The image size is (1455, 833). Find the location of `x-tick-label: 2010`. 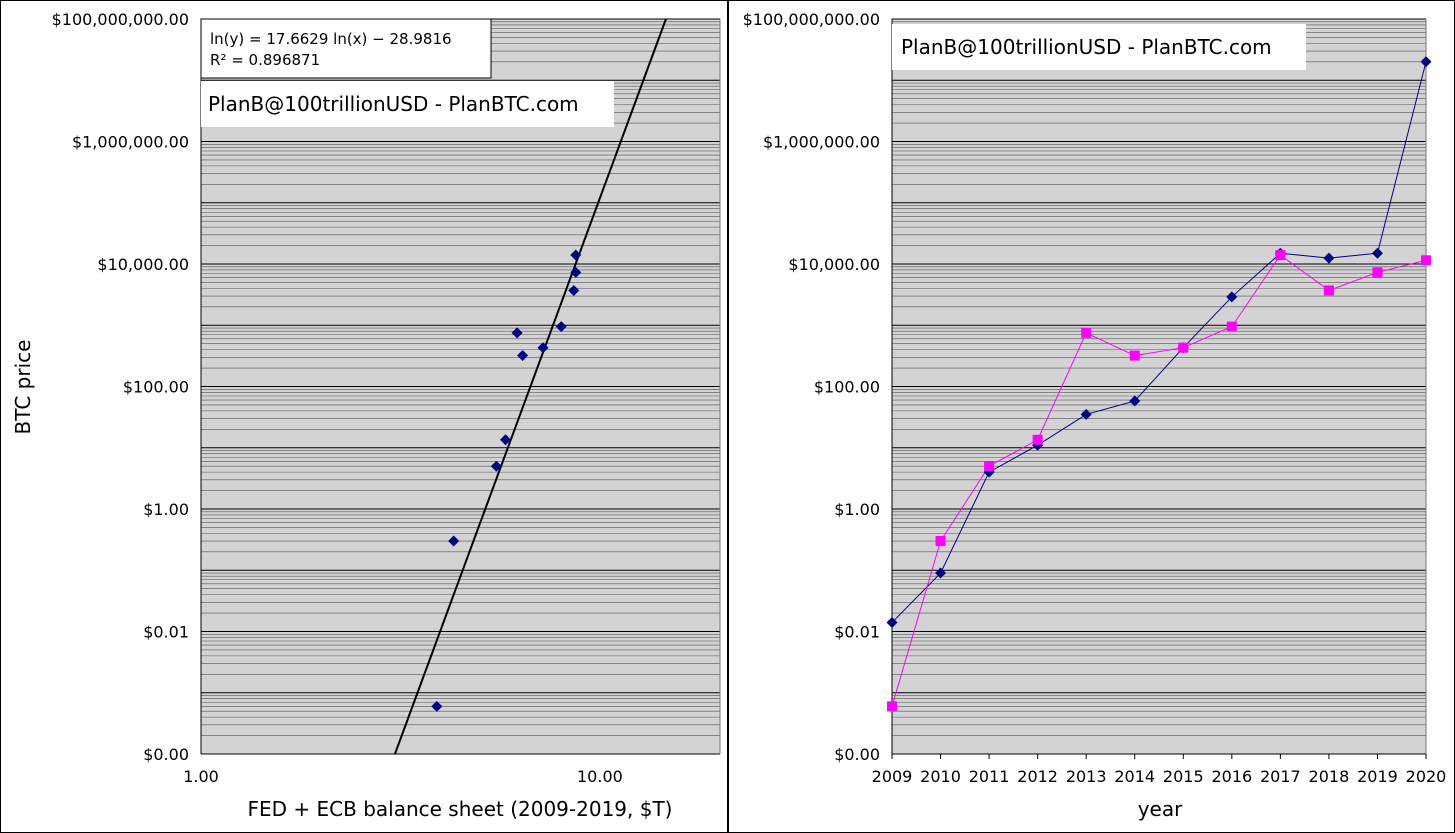

x-tick-label: 2010 is located at coordinates (940, 776).